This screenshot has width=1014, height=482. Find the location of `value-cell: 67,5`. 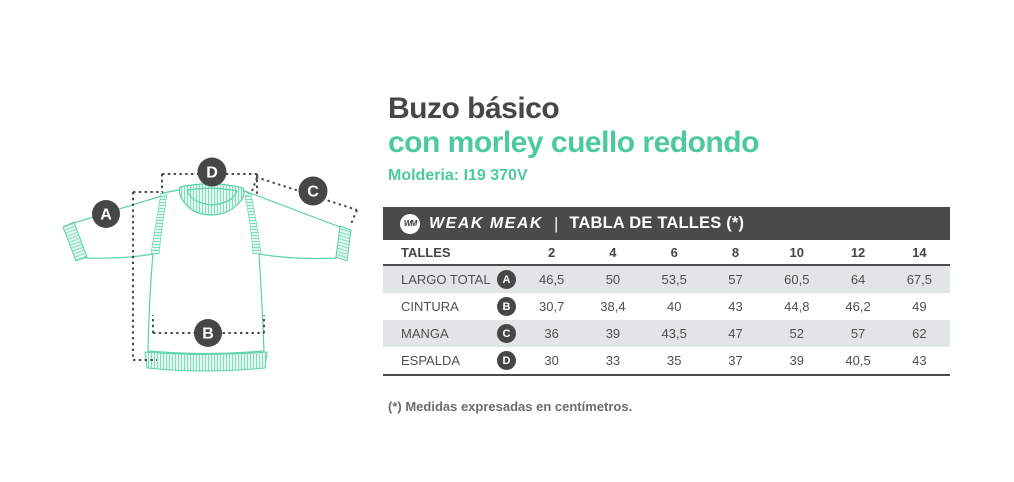

value-cell: 67,5 is located at coordinates (919, 279).